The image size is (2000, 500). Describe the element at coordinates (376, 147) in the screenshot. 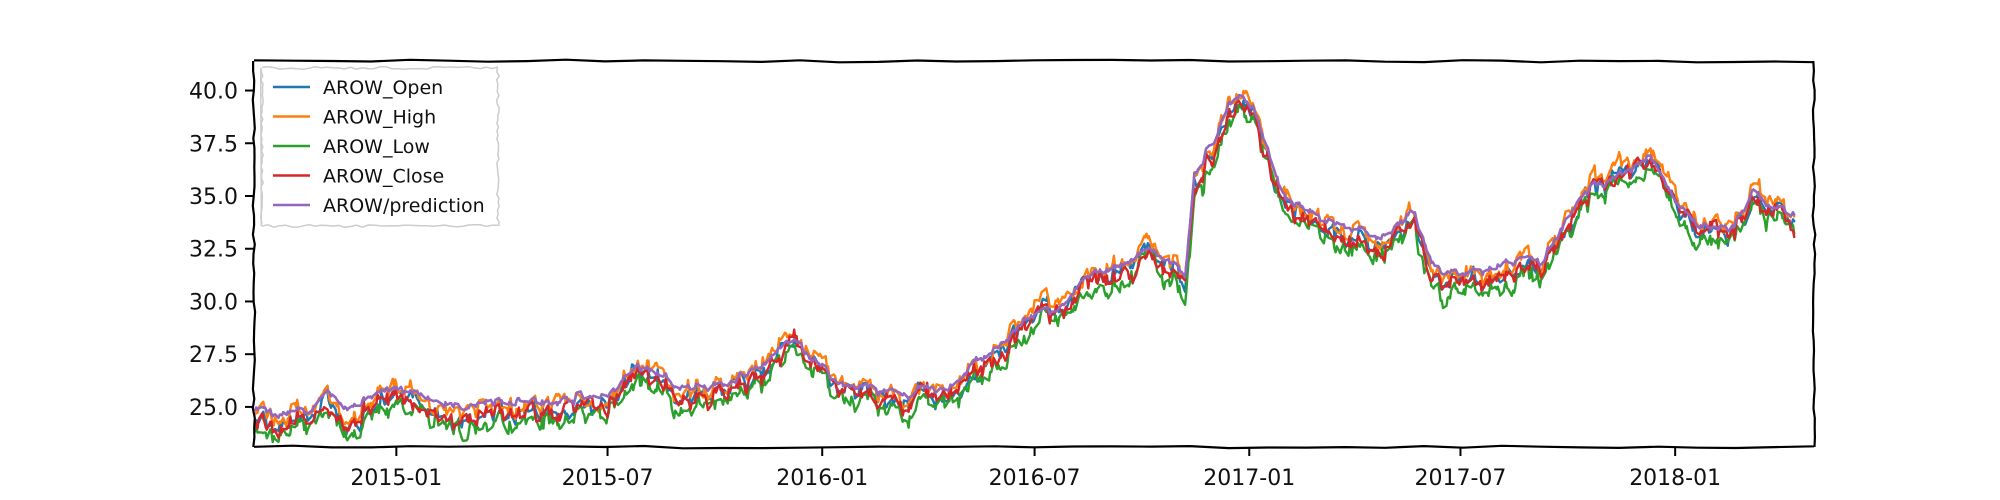

I see `legend-label: AROW_Low` at that location.